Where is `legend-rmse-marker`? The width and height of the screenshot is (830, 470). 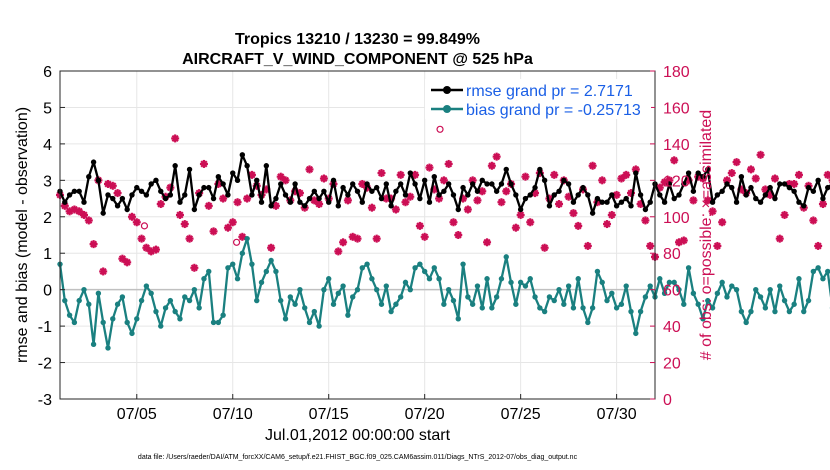 legend-rmse-marker is located at coordinates (447, 90).